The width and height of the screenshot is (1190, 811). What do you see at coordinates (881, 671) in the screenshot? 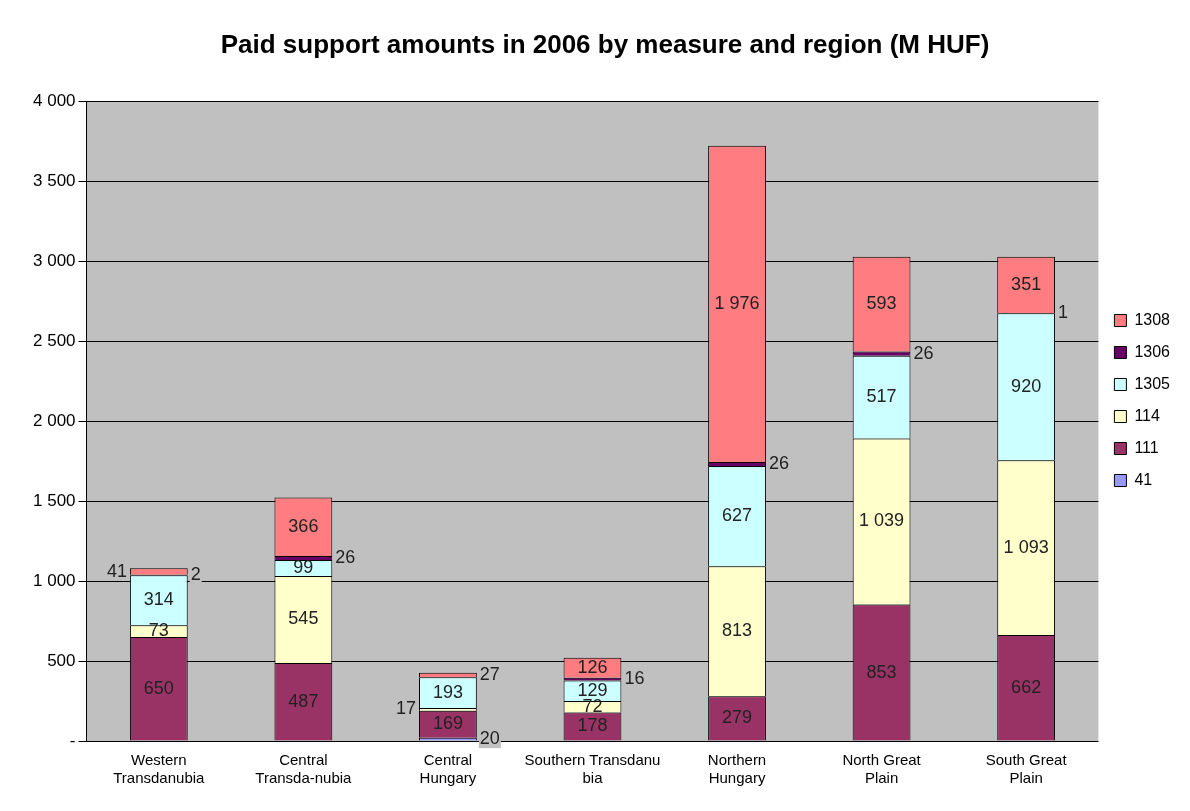
I see `data-label: 853` at bounding box center [881, 671].